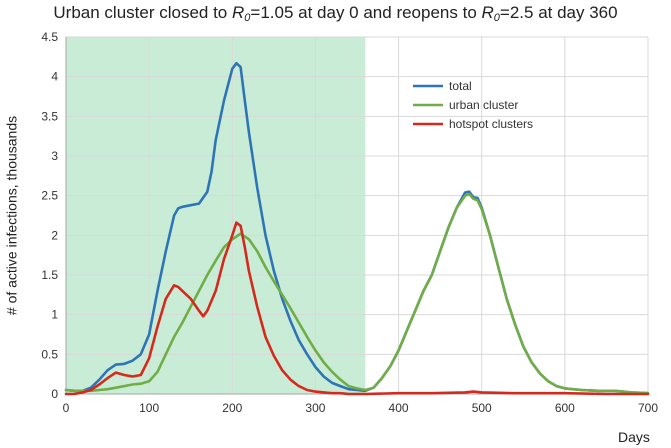 The image size is (671, 448). Describe the element at coordinates (460, 86) in the screenshot. I see `legend-label: total` at that location.